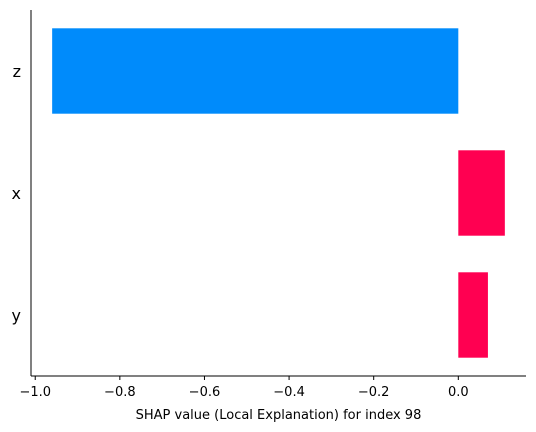 The image size is (536, 432). I want to click on y-label-y: y, so click(16, 315).